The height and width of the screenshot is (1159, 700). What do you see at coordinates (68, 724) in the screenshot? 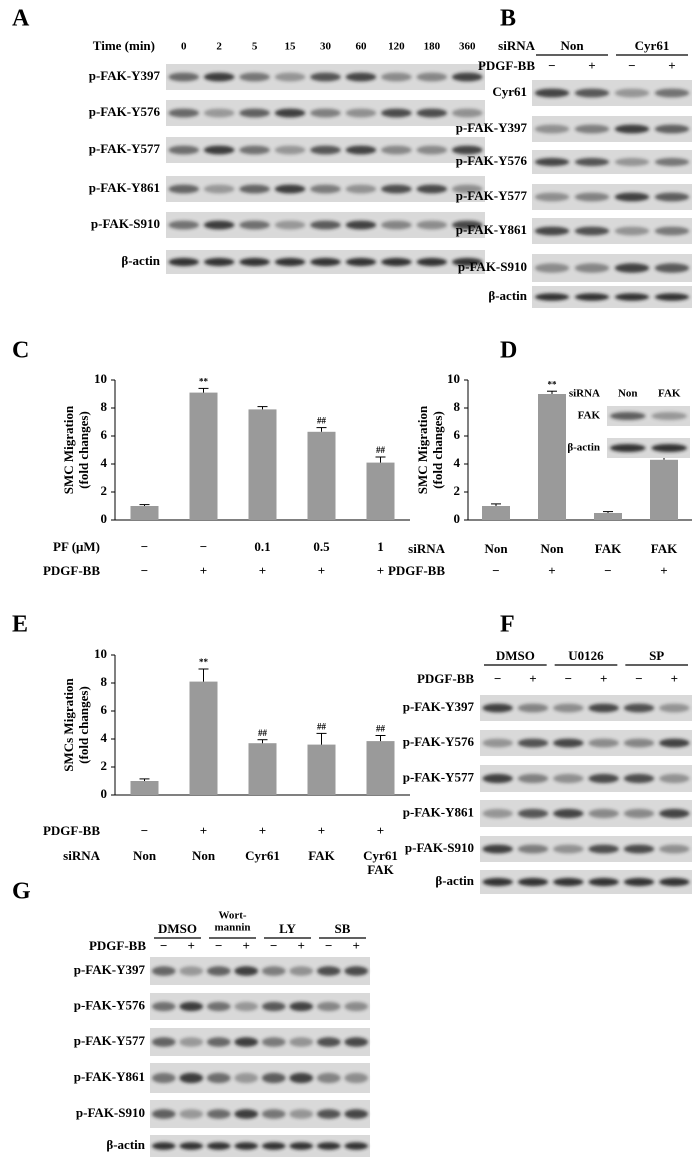
I see `y-axis-label: SMCs Migration` at bounding box center [68, 724].